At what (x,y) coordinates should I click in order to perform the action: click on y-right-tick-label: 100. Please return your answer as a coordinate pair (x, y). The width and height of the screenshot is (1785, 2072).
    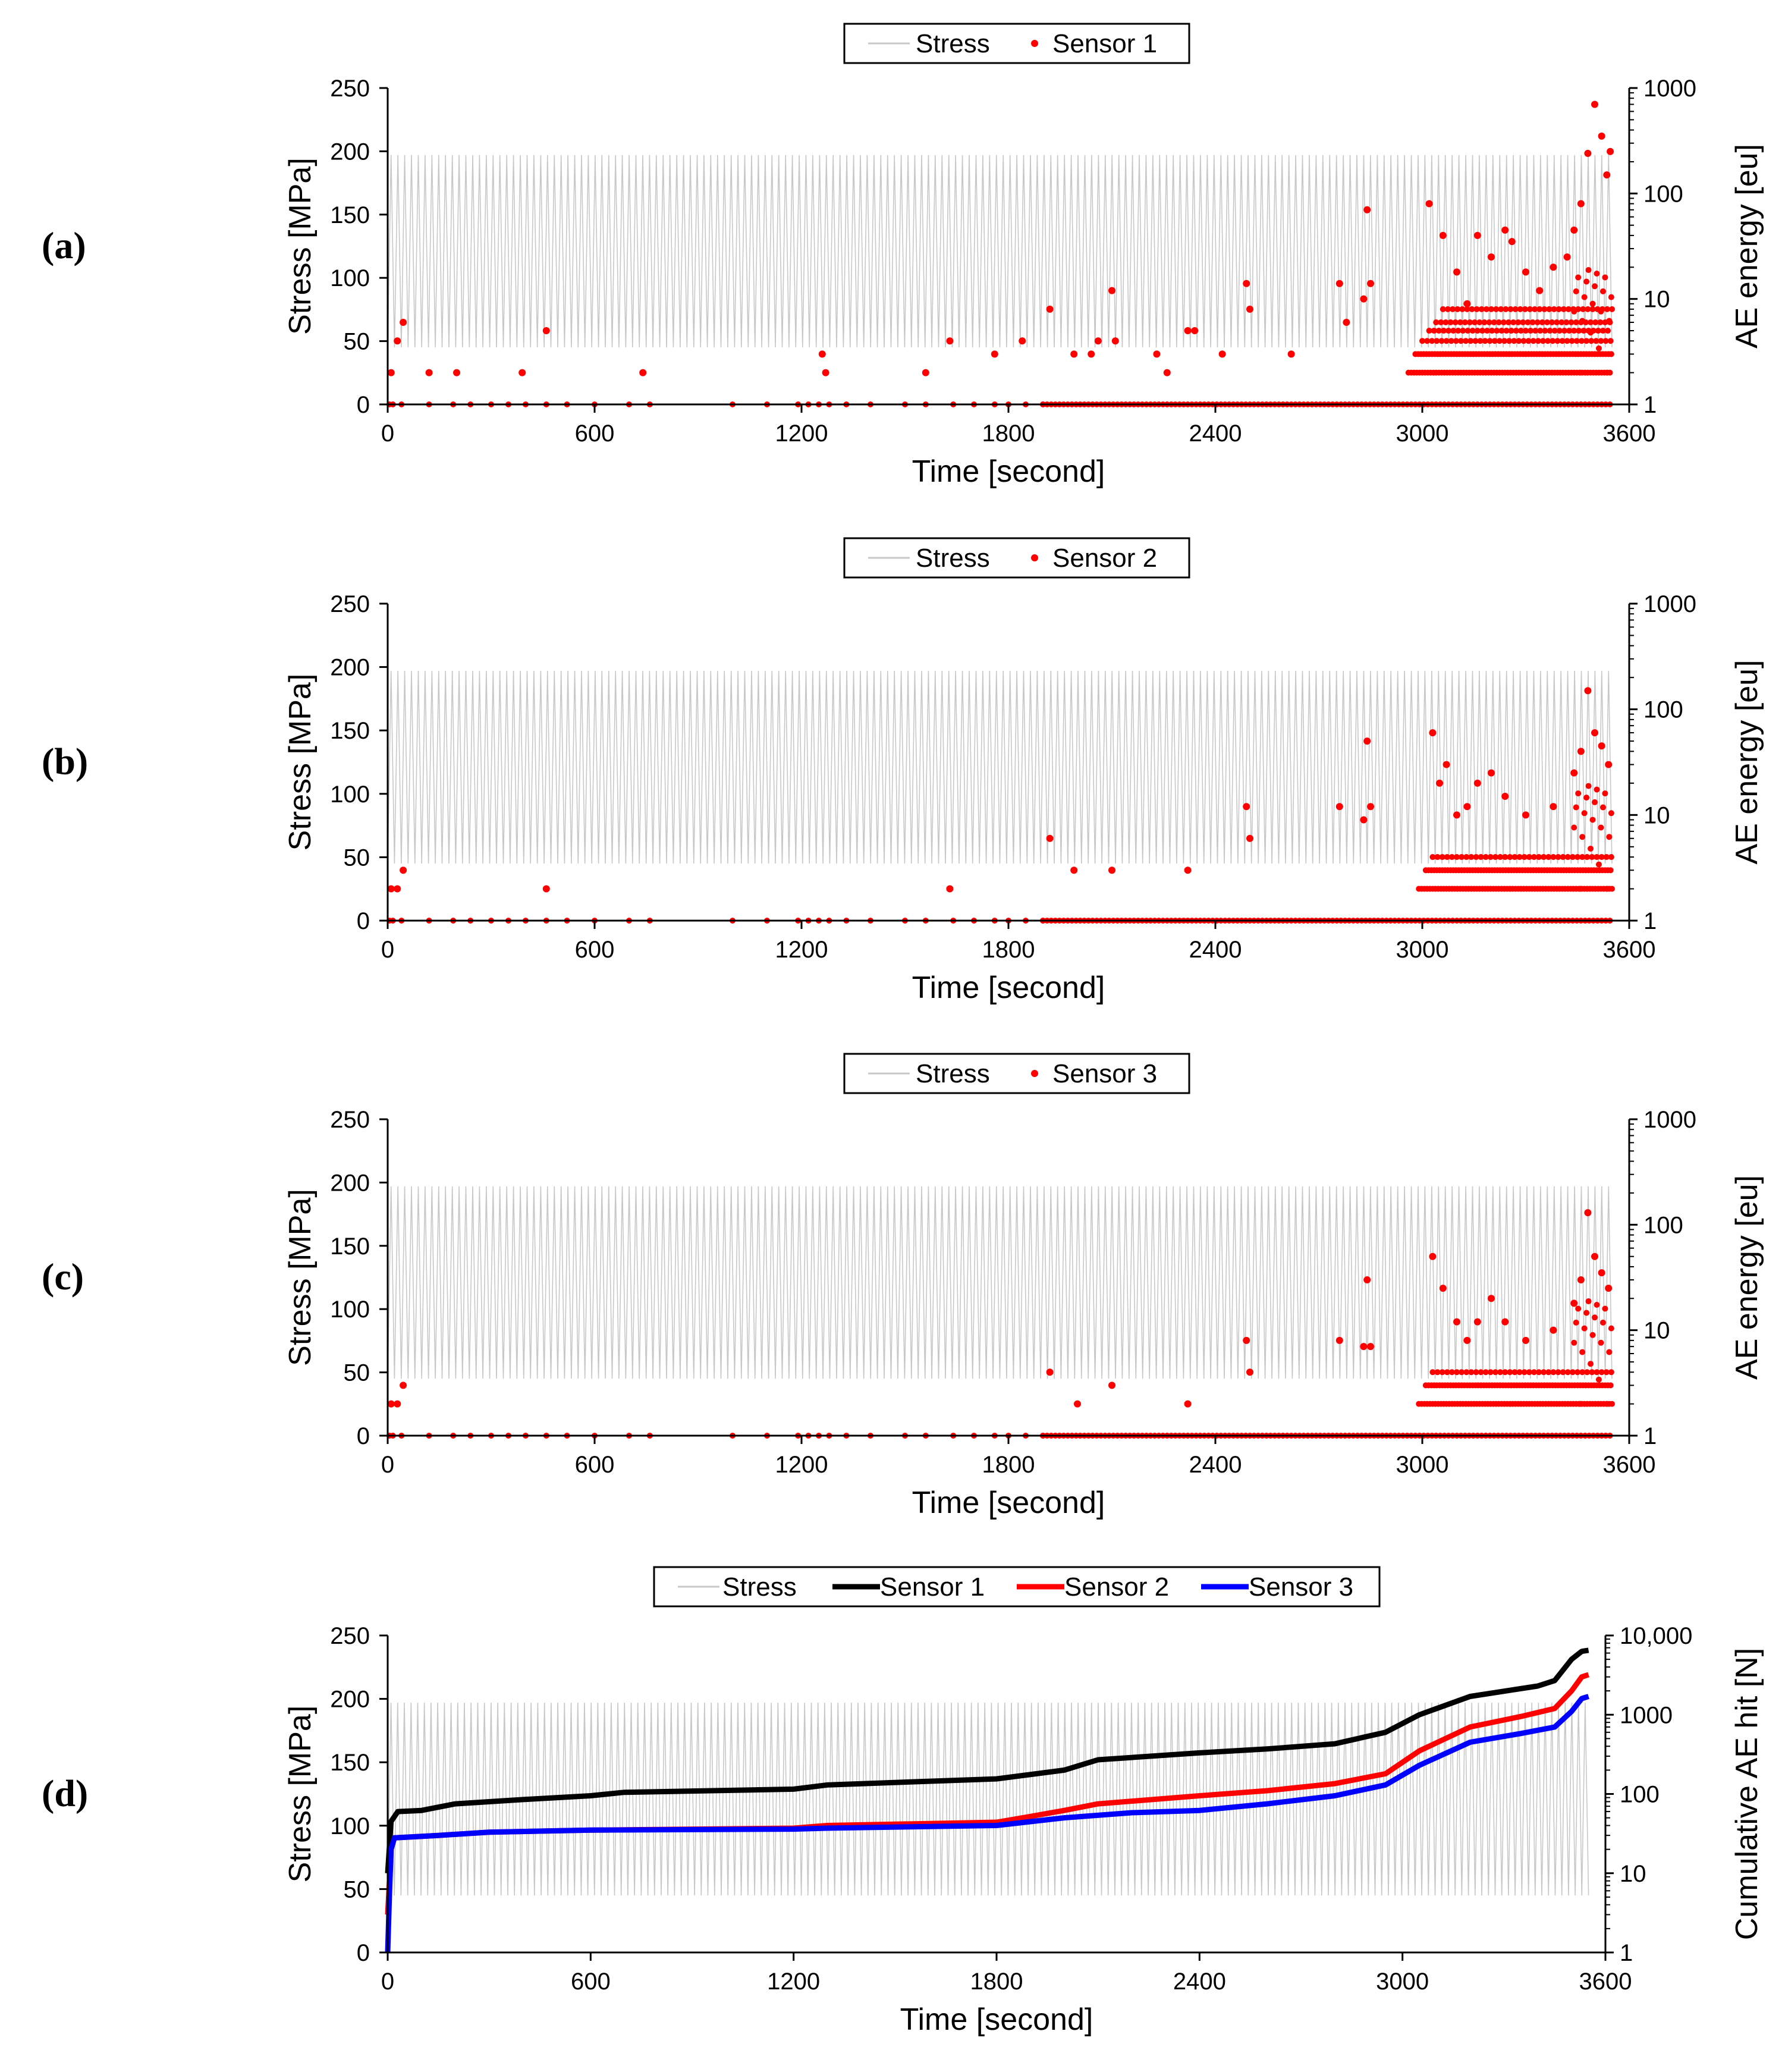
    Looking at the image, I should click on (1663, 194).